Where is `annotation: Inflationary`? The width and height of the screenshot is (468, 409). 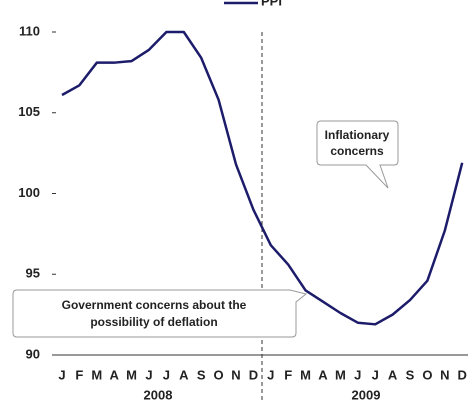 annotation: Inflationary is located at coordinates (357, 135).